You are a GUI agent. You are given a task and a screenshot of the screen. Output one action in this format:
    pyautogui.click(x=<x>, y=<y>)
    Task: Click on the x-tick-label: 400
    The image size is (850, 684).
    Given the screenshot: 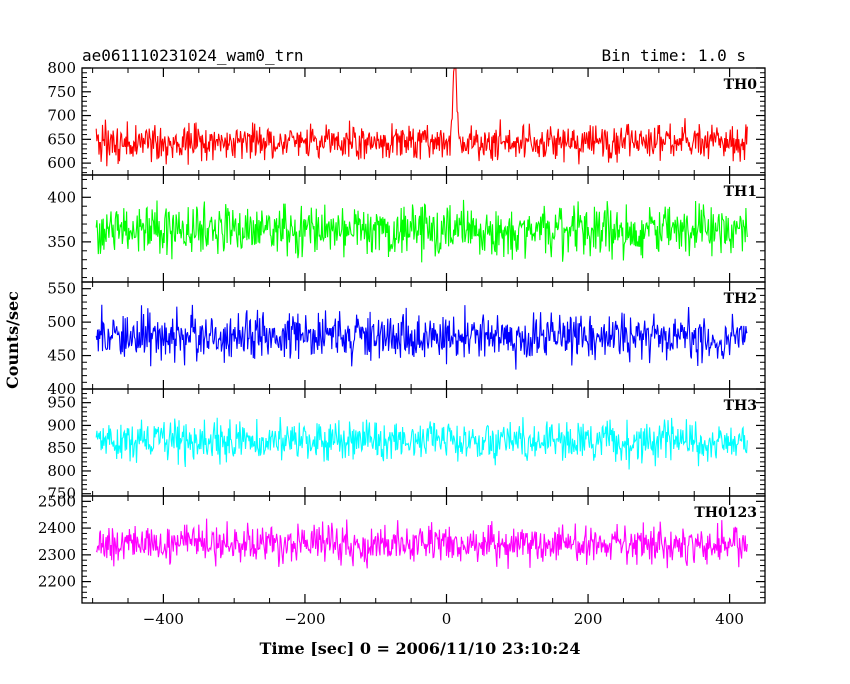 What is the action you would take?
    pyautogui.click(x=729, y=619)
    